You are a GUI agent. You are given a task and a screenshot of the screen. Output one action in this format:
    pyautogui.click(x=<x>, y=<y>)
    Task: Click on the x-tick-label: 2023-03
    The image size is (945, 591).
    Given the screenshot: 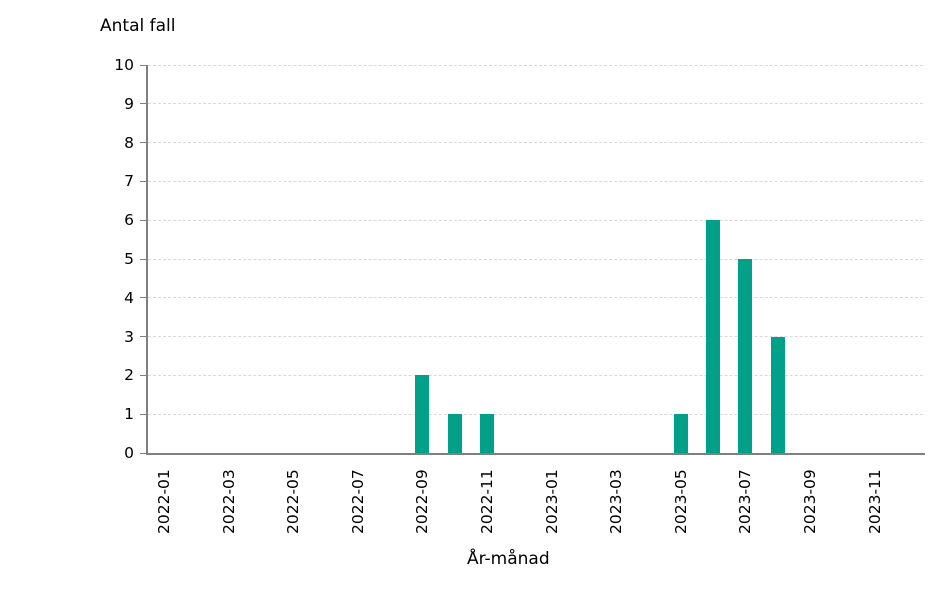 What is the action you would take?
    pyautogui.click(x=616, y=501)
    